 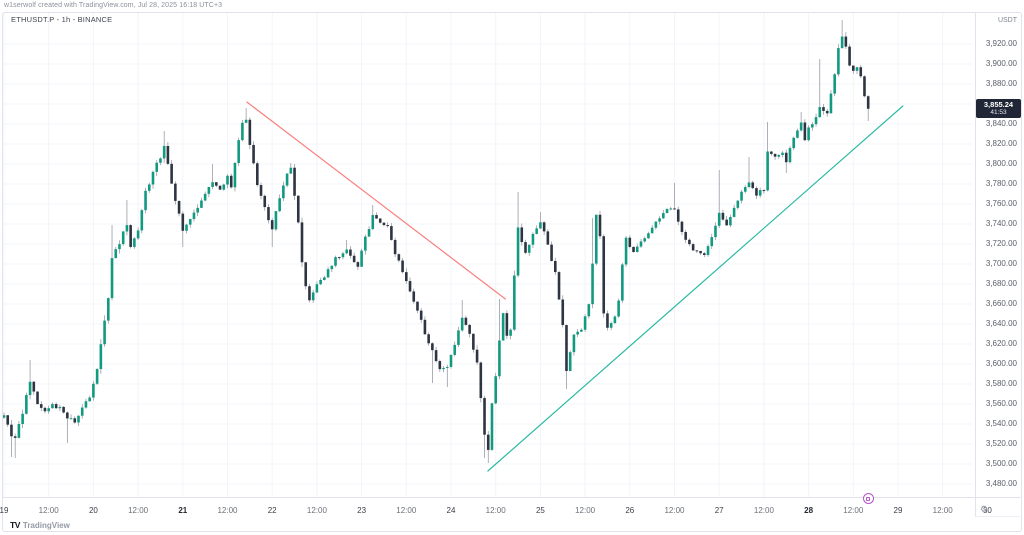 I want to click on tradingview-logo-text: TradingView, so click(x=46, y=525).